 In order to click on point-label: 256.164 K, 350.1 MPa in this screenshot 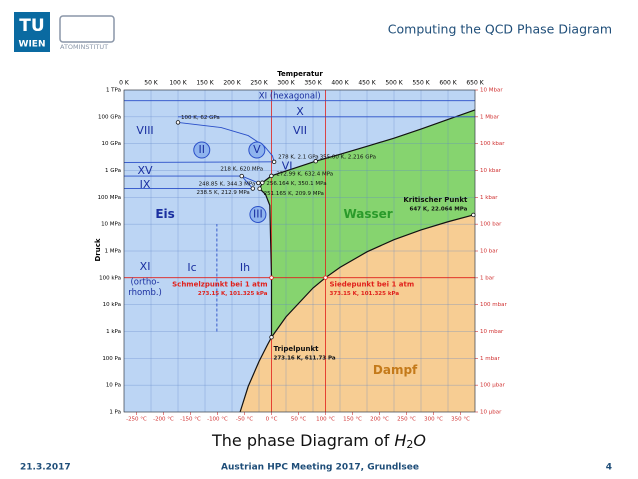, I will do `click(296, 184)`.